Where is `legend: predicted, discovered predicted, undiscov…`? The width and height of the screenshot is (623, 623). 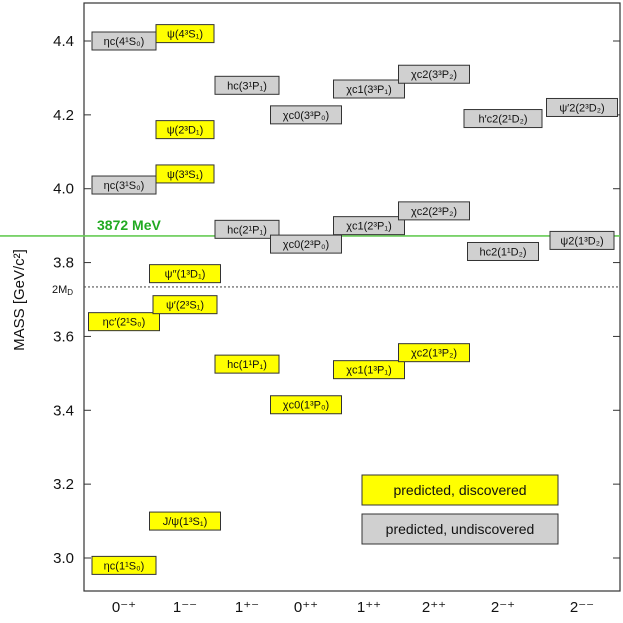
legend: predicted, discovered predicted, undiscov… is located at coordinates (460, 509).